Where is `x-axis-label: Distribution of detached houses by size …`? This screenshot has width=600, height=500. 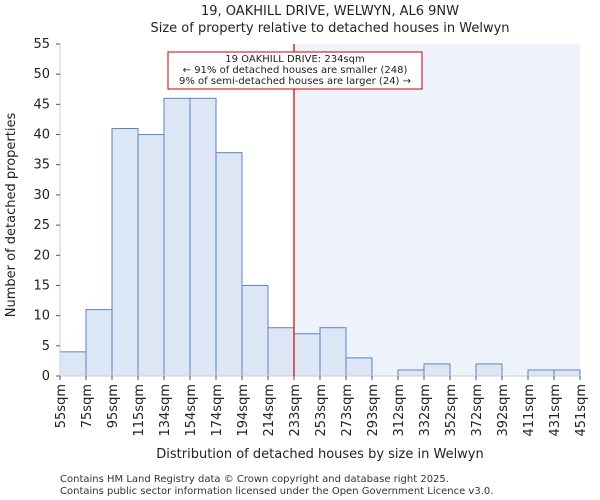 x-axis-label: Distribution of detached houses by size … is located at coordinates (320, 454).